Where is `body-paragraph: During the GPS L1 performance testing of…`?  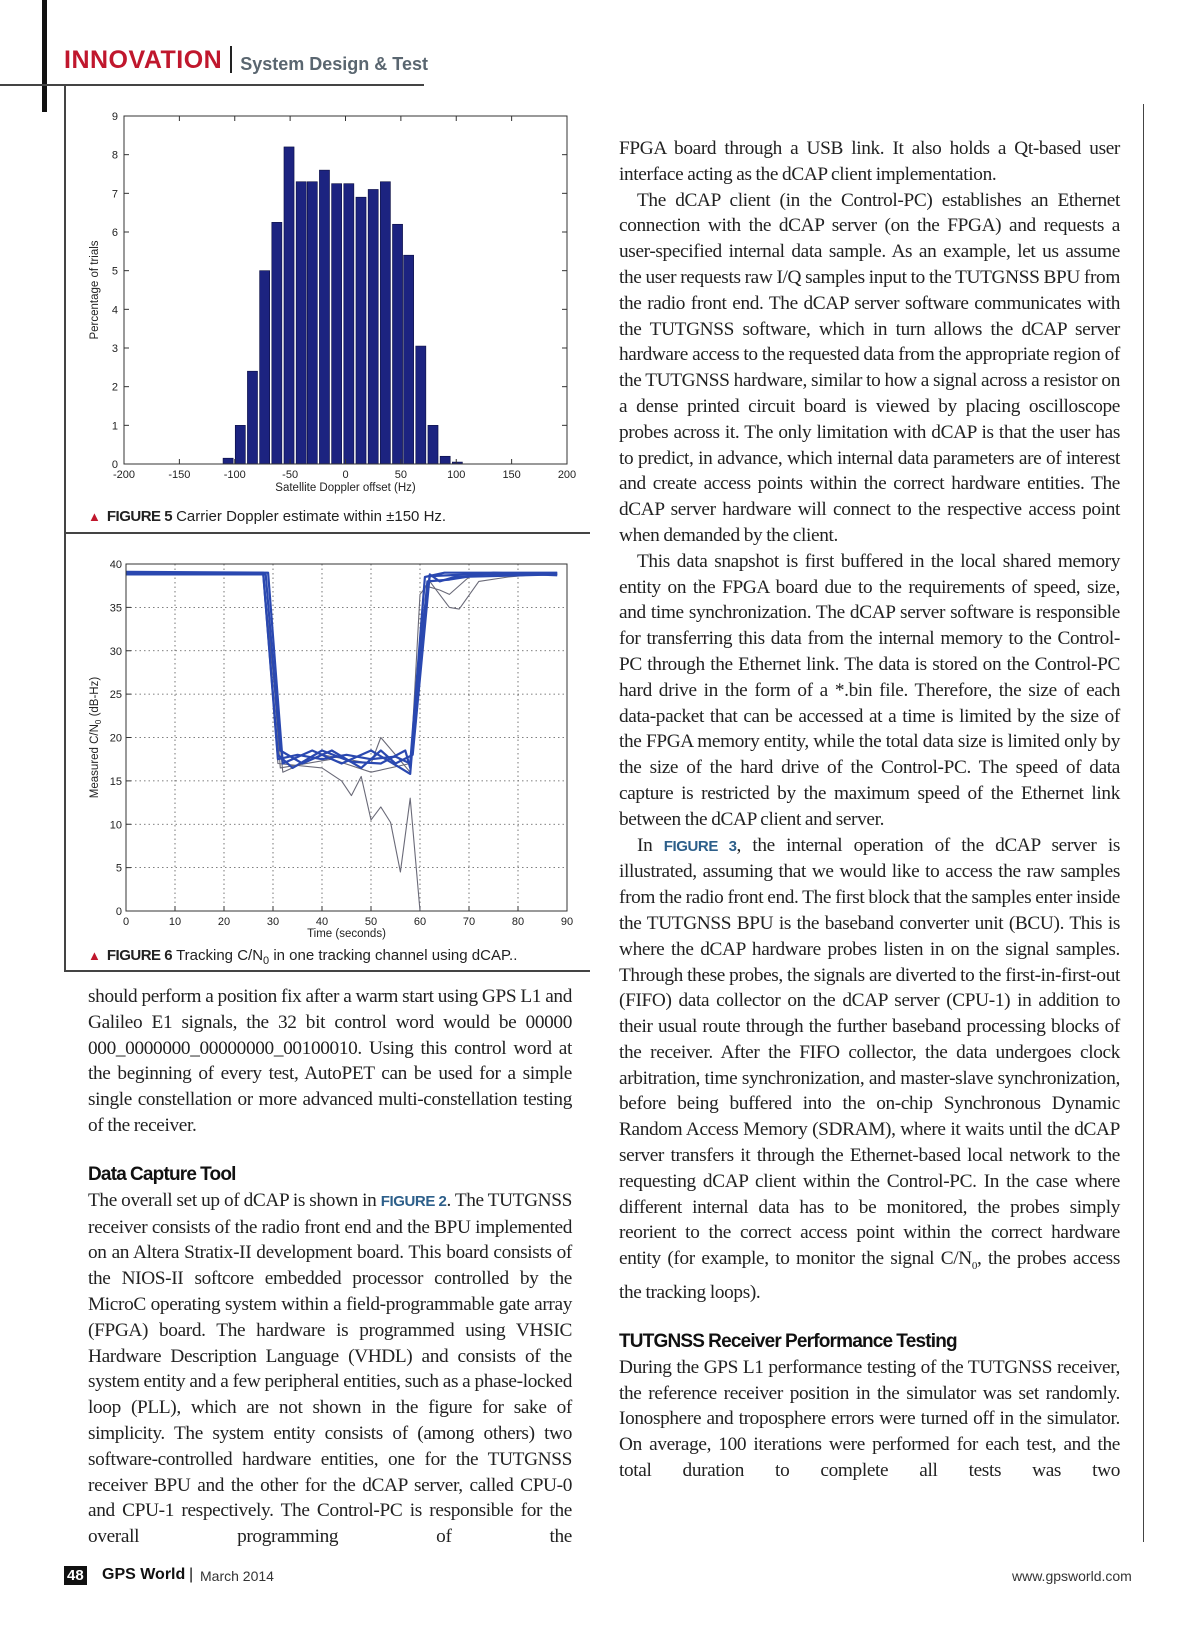 body-paragraph: During the GPS L1 performance testing of… is located at coordinates (869, 1419).